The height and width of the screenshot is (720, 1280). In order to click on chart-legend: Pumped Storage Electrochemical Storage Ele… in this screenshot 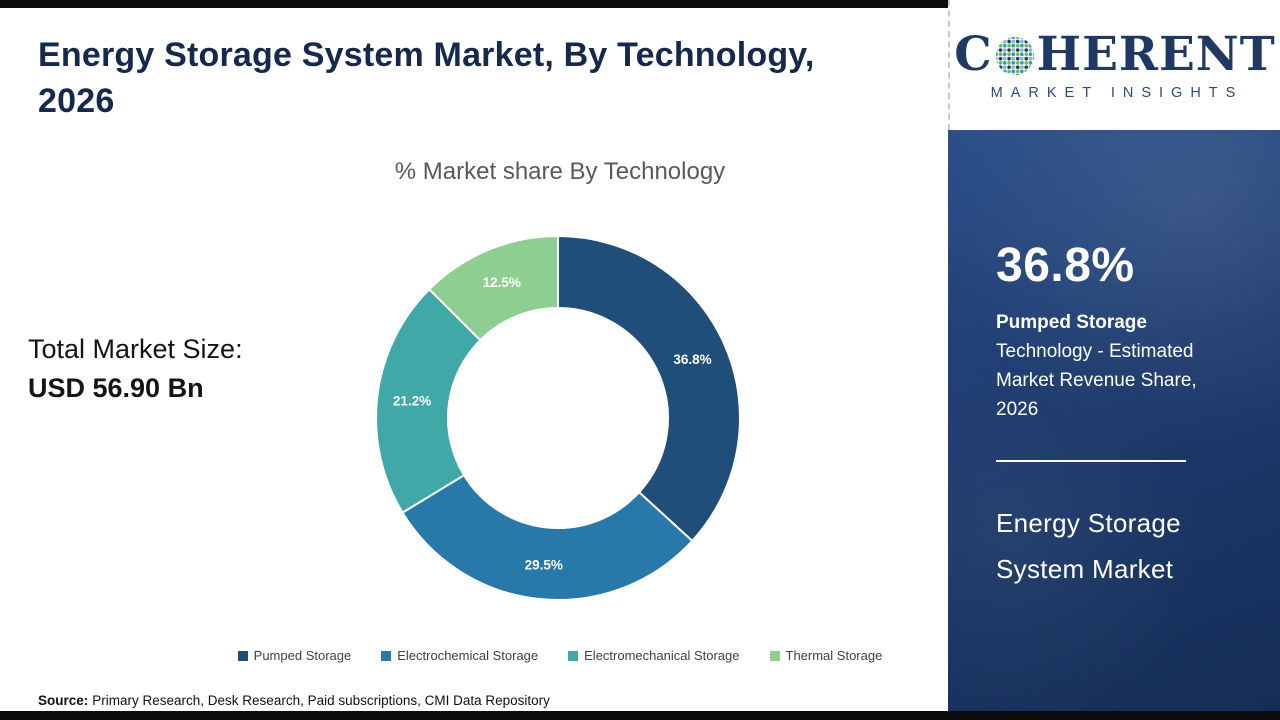, I will do `click(560, 655)`.